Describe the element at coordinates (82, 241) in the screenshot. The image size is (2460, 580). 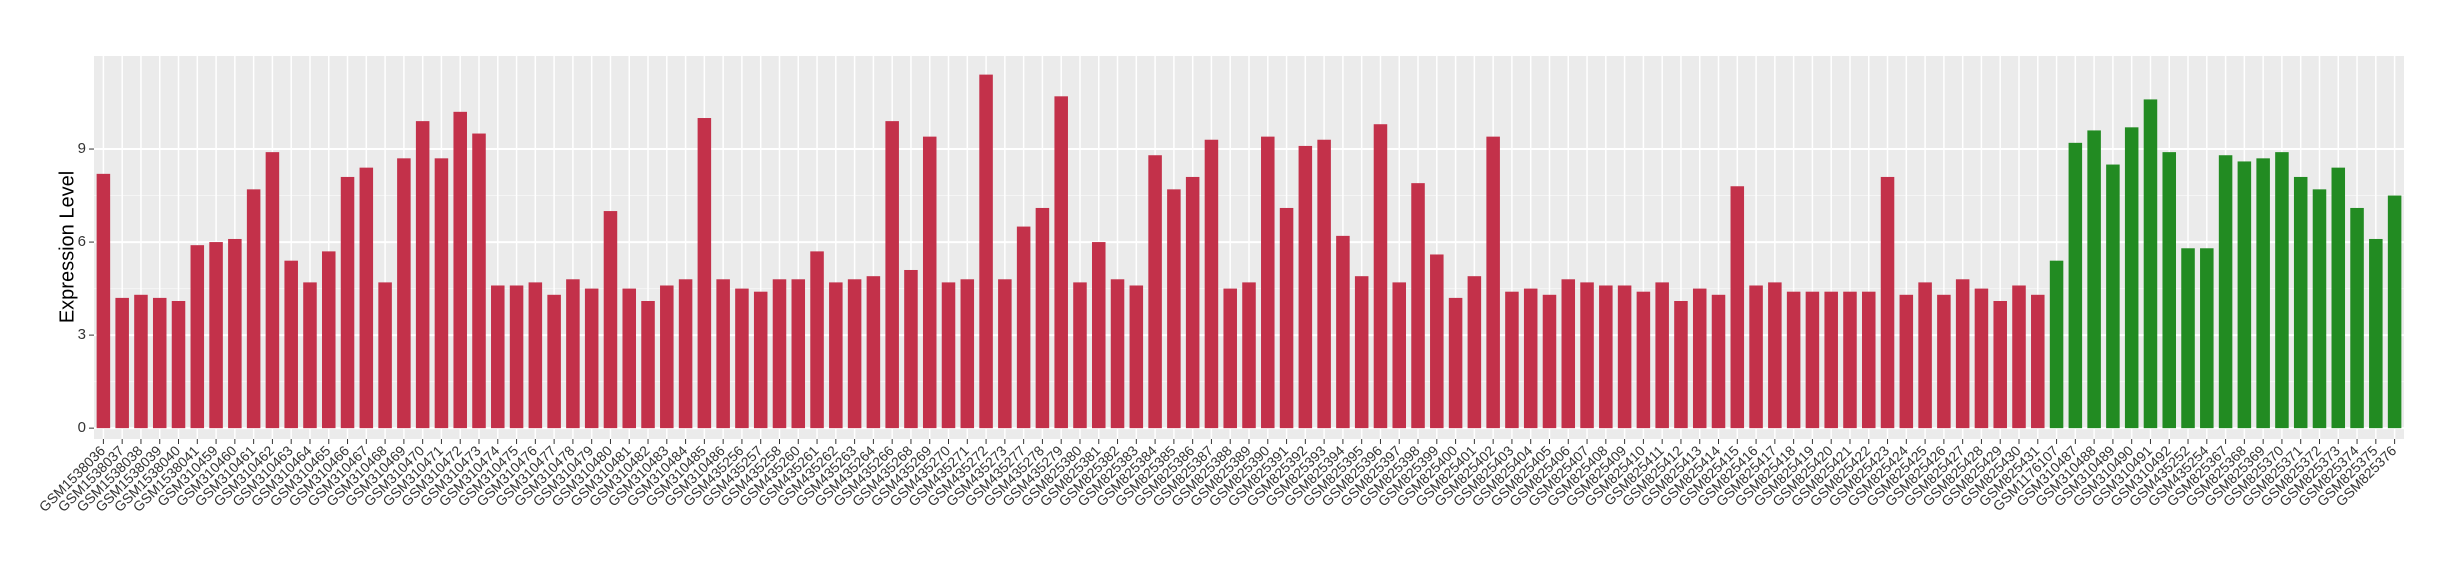
I see `y-tick-label: 6` at that location.